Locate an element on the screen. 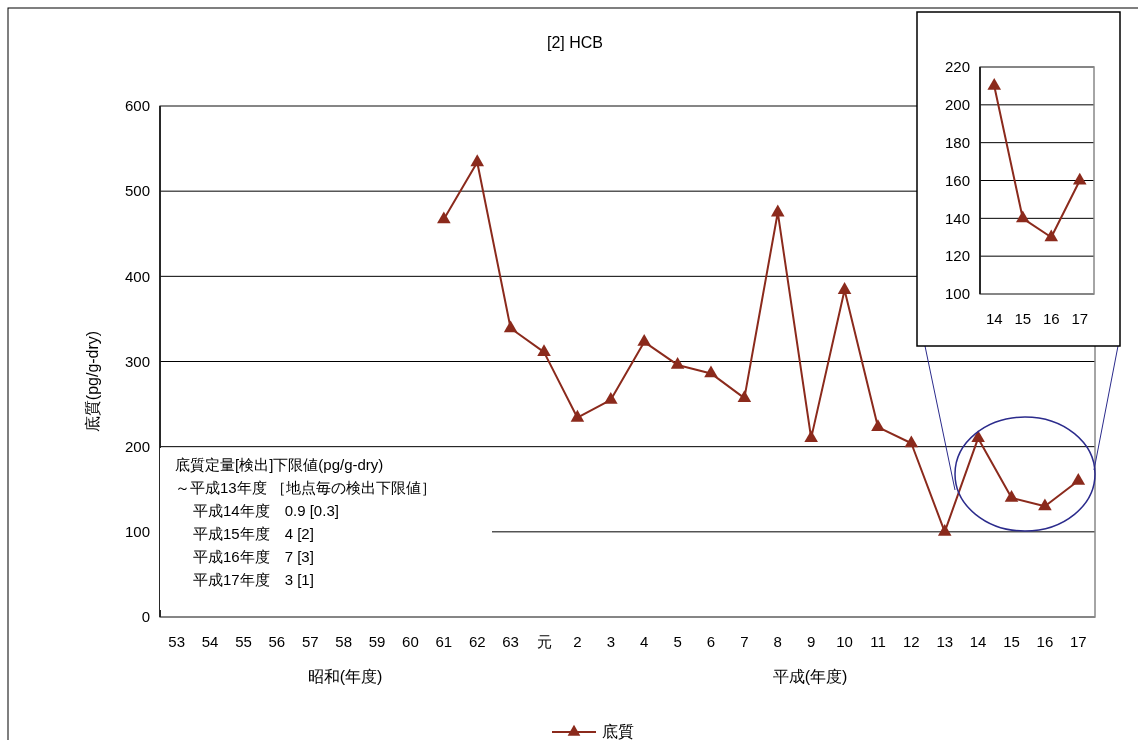  x-tick-label: 6 is located at coordinates (711, 641).